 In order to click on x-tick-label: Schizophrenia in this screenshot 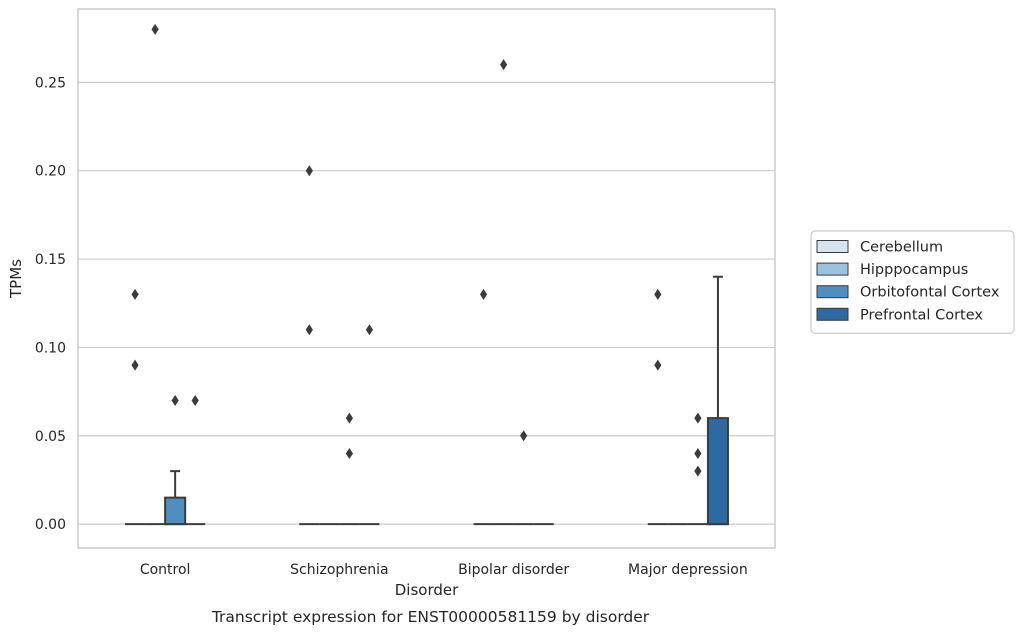, I will do `click(339, 570)`.